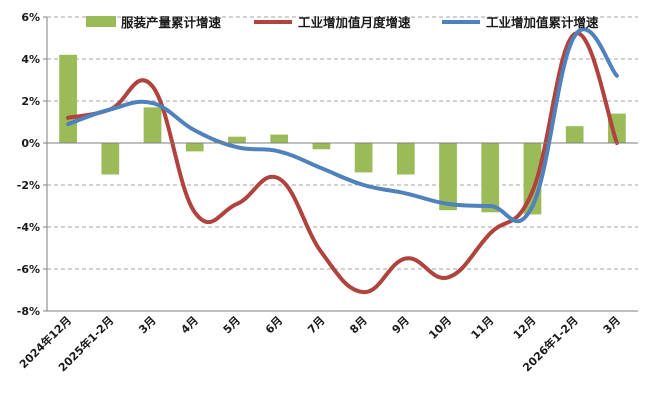 The height and width of the screenshot is (404, 660). I want to click on y-tick-label: -4%, so click(28, 227).